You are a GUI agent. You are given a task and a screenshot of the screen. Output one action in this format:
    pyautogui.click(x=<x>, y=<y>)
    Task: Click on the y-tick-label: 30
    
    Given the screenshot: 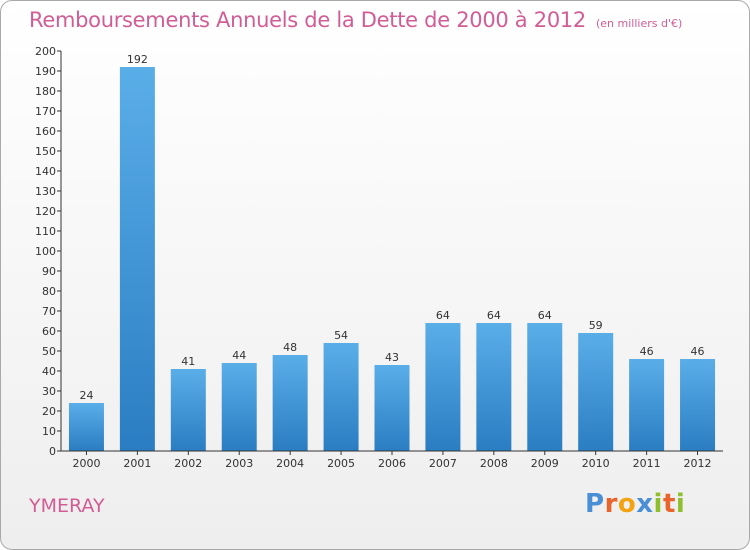 What is the action you would take?
    pyautogui.click(x=49, y=391)
    